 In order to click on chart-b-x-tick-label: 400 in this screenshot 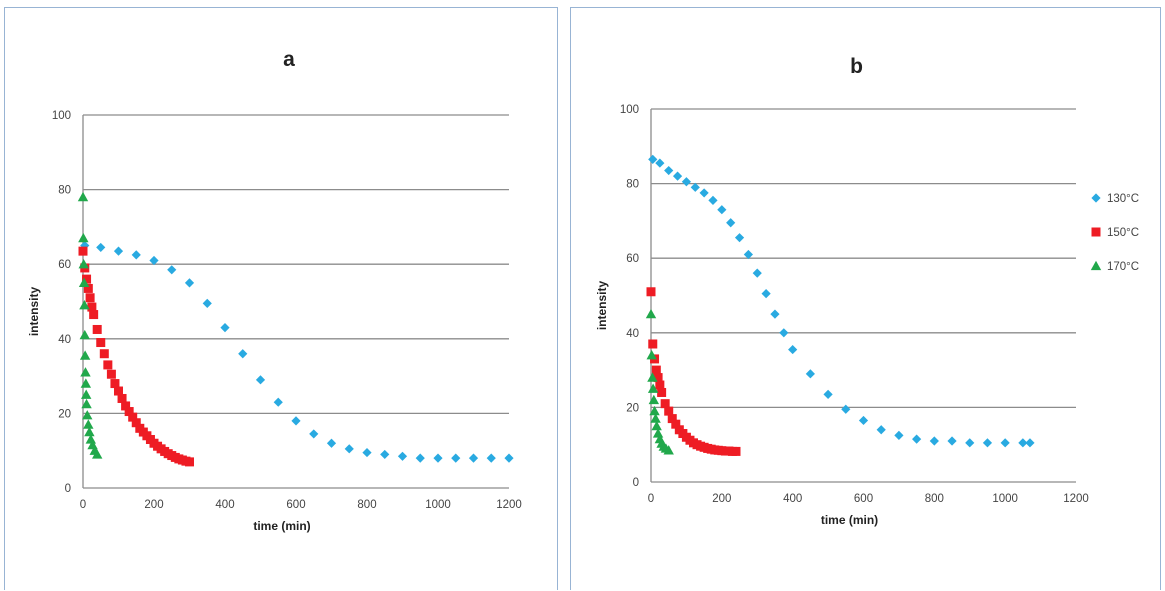, I will do `click(792, 499)`.